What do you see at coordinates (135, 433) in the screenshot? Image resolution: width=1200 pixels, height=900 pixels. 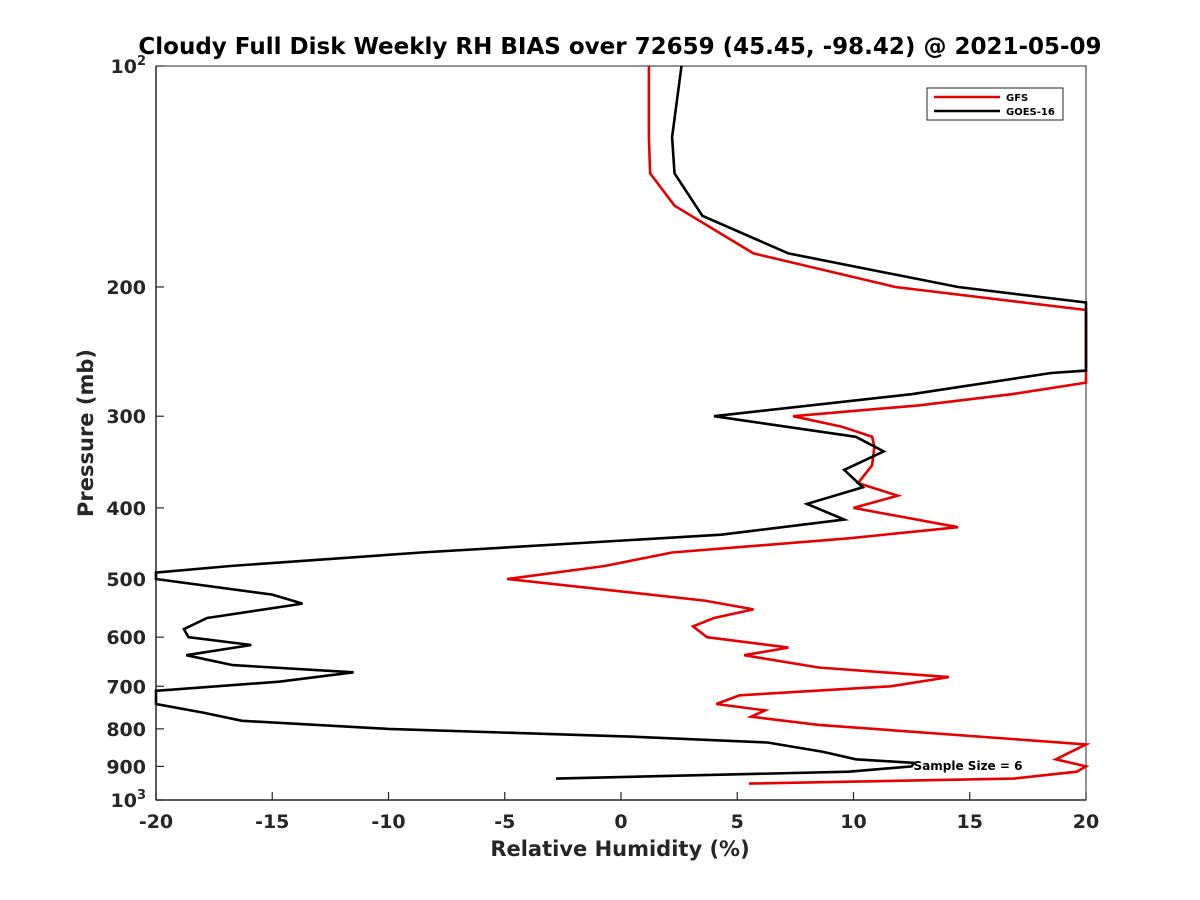 I see `y-ticks: 10² 200 300 400 500 600 700 800 900 10³` at bounding box center [135, 433].